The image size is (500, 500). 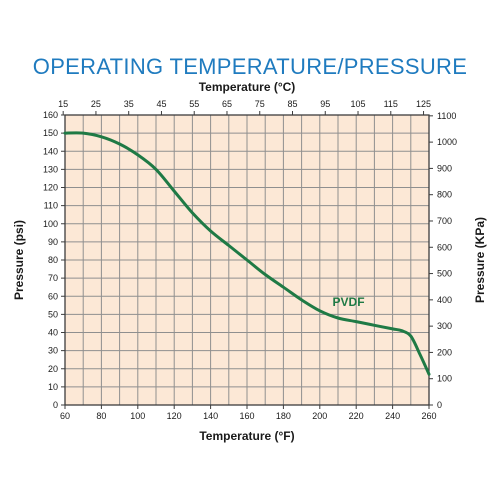 I want to click on y2-tick-label: 900, so click(x=444, y=168).